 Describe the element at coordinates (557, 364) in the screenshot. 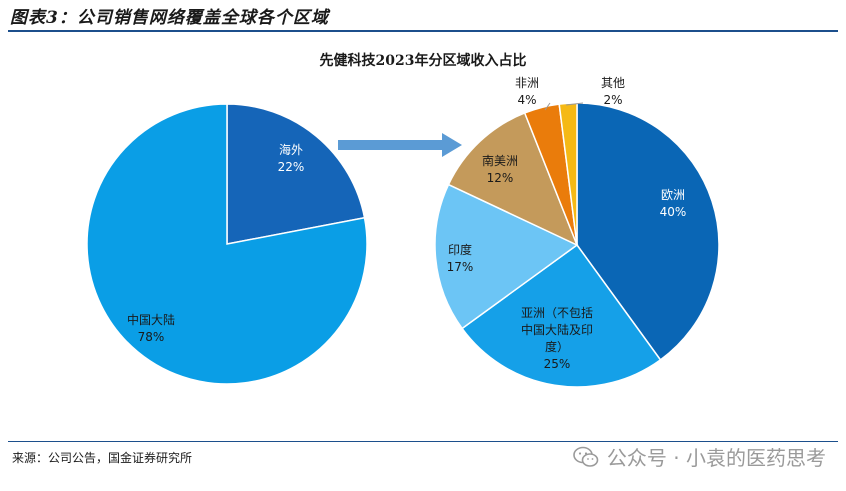

I see `asia-label-line: 25%` at that location.